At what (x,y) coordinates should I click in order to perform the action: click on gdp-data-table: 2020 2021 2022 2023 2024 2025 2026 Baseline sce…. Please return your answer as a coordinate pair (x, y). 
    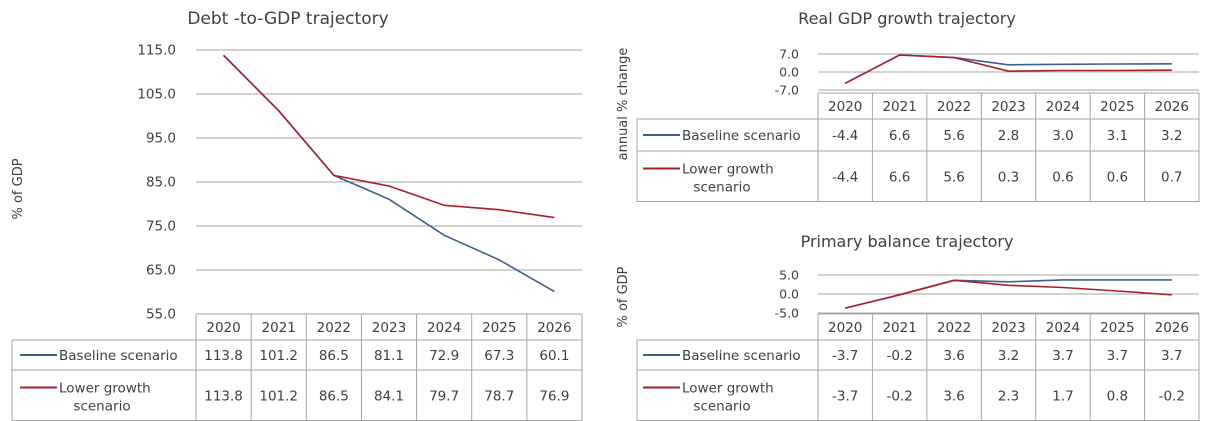
    Looking at the image, I should click on (918, 147).